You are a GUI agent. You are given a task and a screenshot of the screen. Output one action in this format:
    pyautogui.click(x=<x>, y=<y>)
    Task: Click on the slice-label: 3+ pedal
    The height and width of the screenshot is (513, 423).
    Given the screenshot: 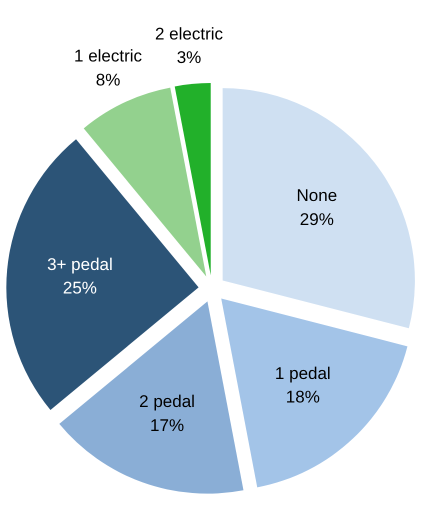 What is the action you would take?
    pyautogui.click(x=80, y=264)
    